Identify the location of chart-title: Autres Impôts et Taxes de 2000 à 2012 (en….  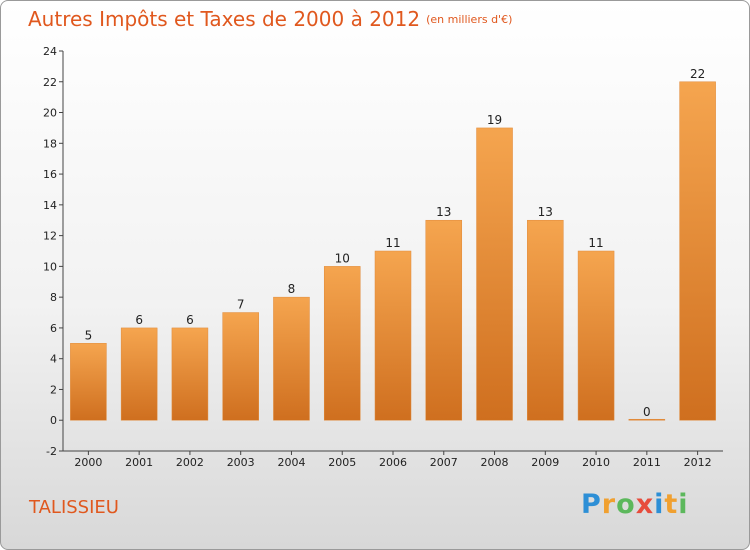
(270, 19).